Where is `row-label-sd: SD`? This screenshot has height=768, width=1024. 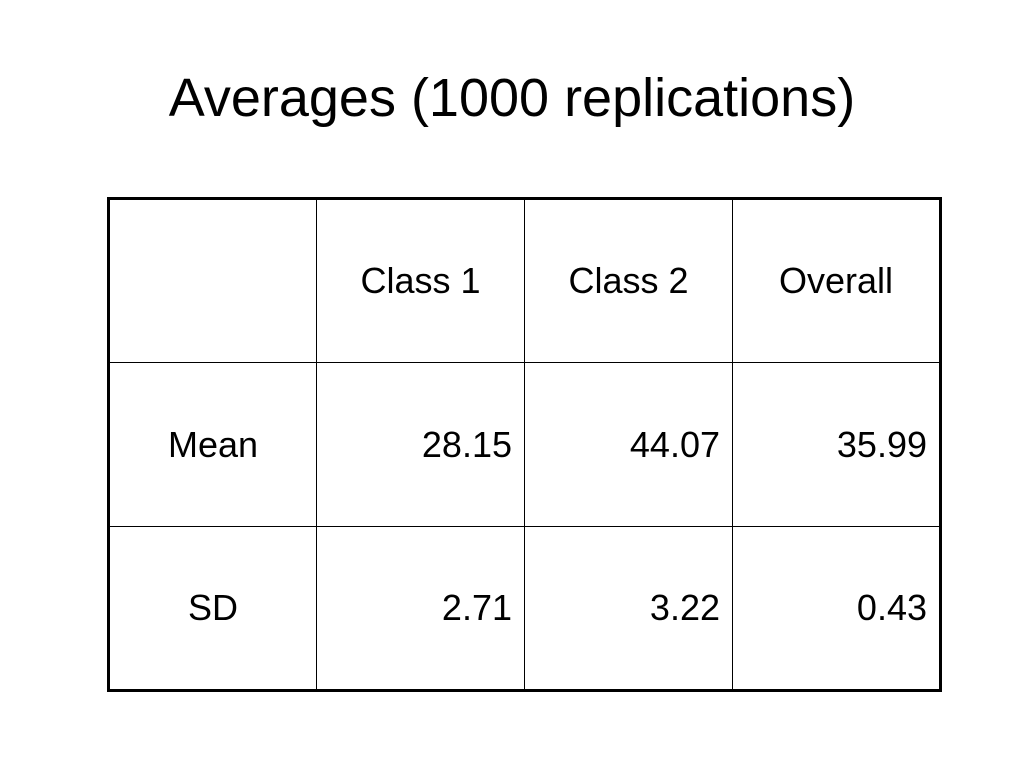
row-label-sd: SD is located at coordinates (212, 608).